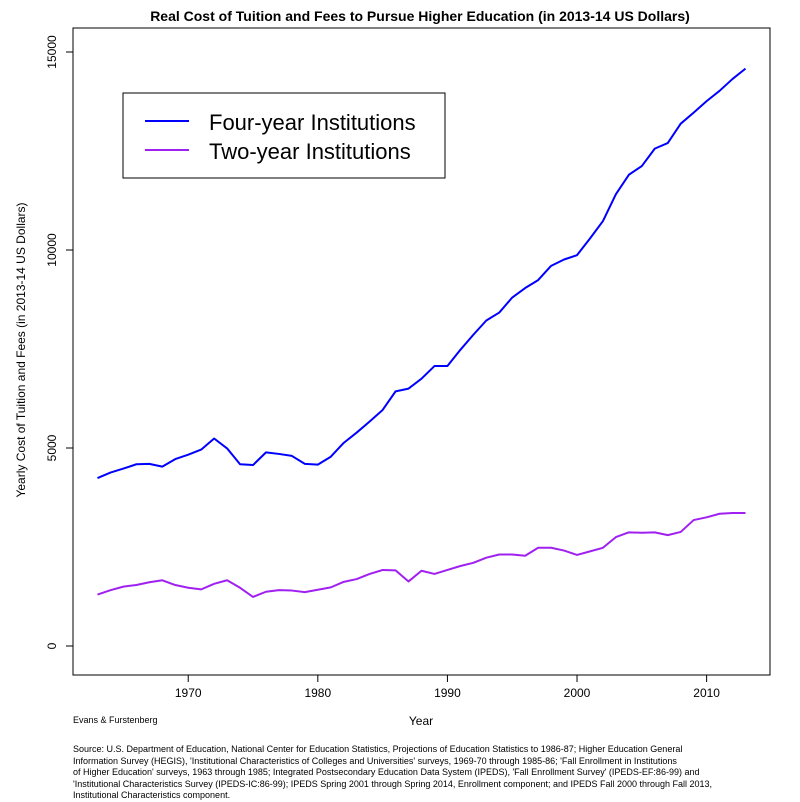  Describe the element at coordinates (188, 693) in the screenshot. I see `x-tick-label: 1970` at that location.